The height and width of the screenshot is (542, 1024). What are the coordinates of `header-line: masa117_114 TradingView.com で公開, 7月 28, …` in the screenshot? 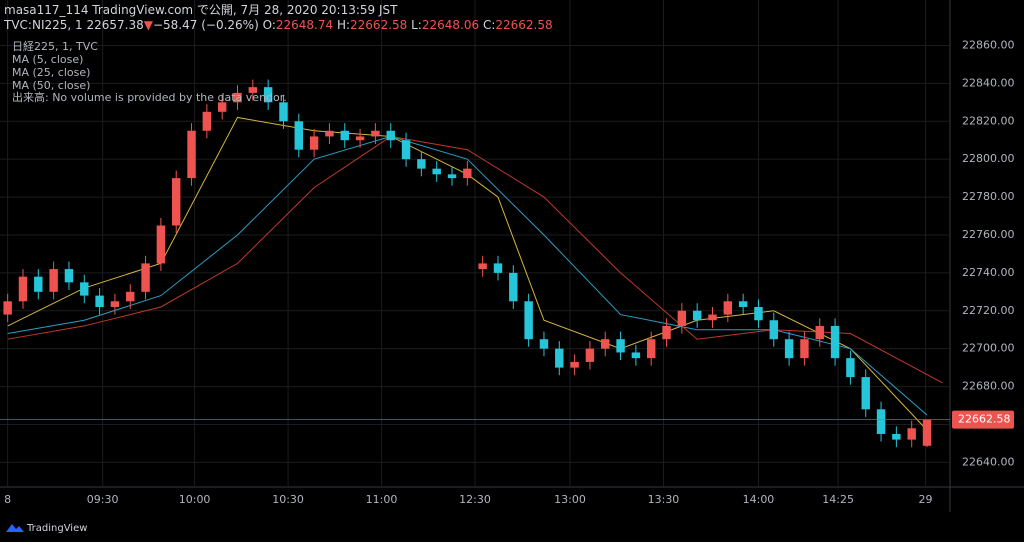 It's located at (201, 10).